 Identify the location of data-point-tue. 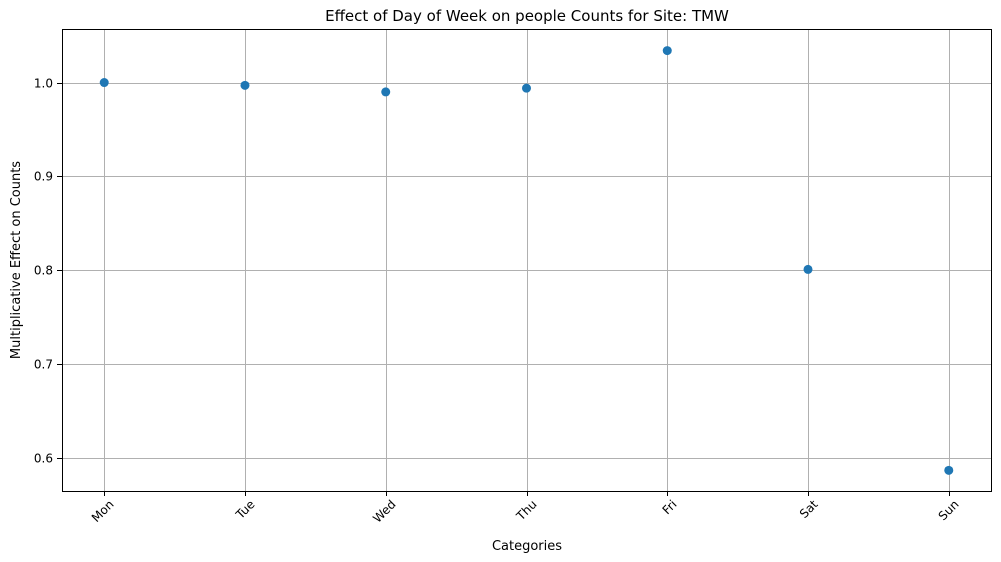
(245, 85).